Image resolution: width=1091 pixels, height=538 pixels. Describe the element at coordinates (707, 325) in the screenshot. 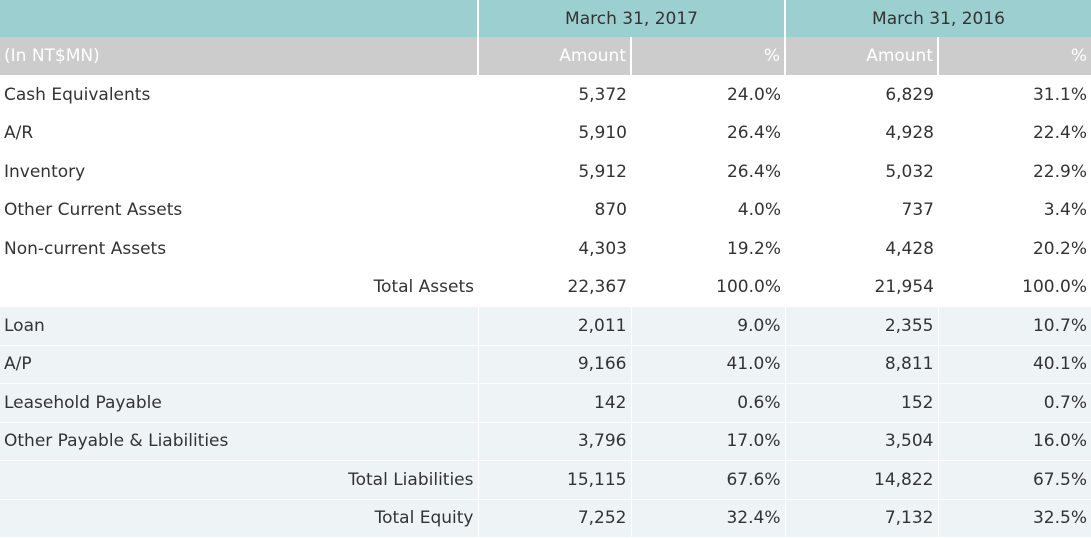

I see `cell-value: 9.0%` at that location.